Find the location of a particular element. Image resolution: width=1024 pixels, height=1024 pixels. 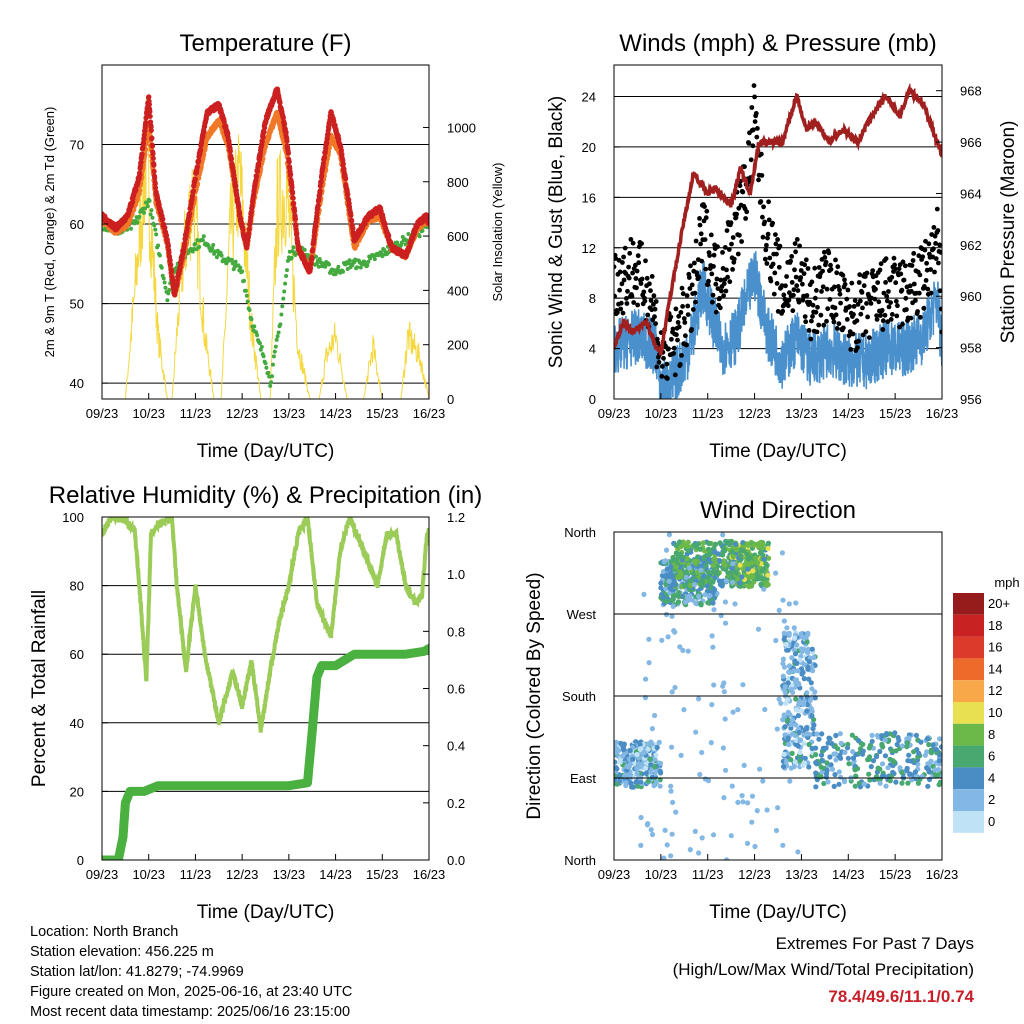

temp-ylabel: 2m & 9m T (Red, Orange) & 2m Td (Green) is located at coordinates (49, 232).